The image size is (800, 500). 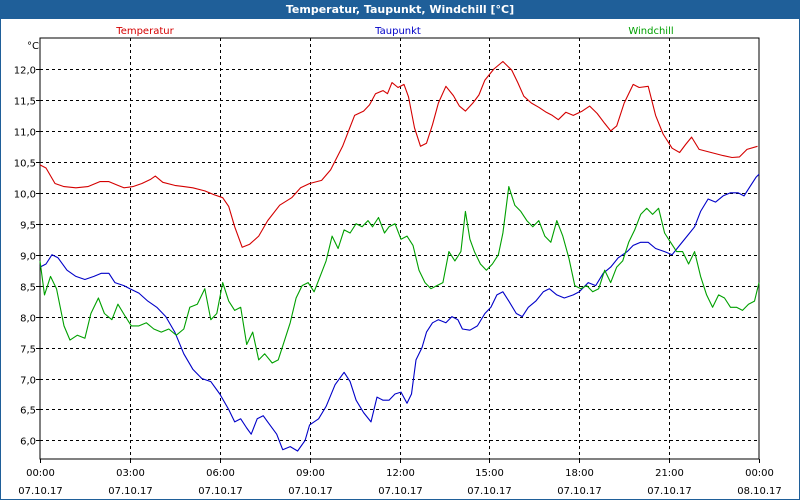 What do you see at coordinates (28, 381) in the screenshot?
I see `y-tick-label: 7,0` at bounding box center [28, 381].